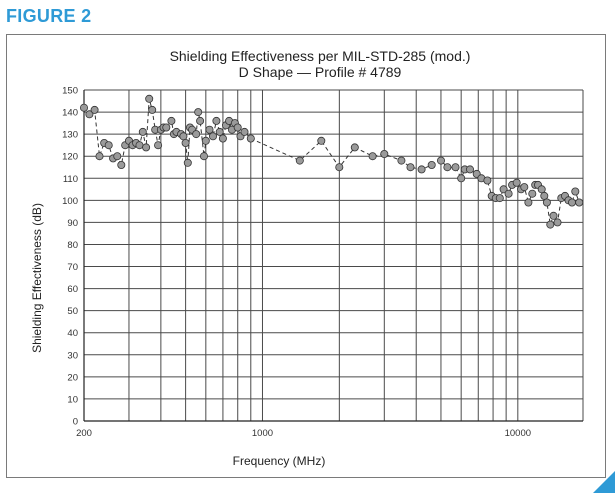  What do you see at coordinates (72, 377) in the screenshot?
I see `y-tick-label: 20` at bounding box center [72, 377].